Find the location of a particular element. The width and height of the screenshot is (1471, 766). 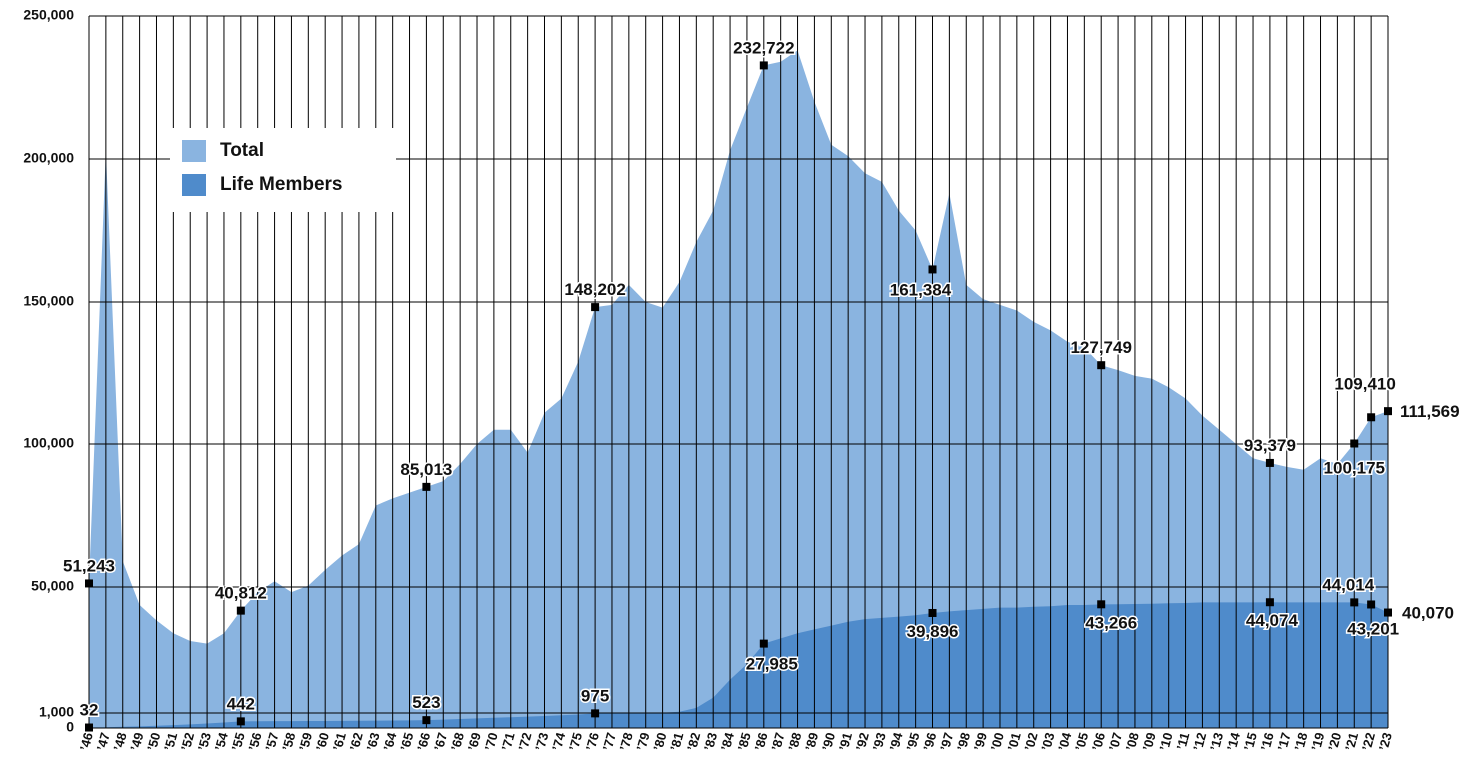

x-tick-label: ’02 is located at coordinates (1030, 741).